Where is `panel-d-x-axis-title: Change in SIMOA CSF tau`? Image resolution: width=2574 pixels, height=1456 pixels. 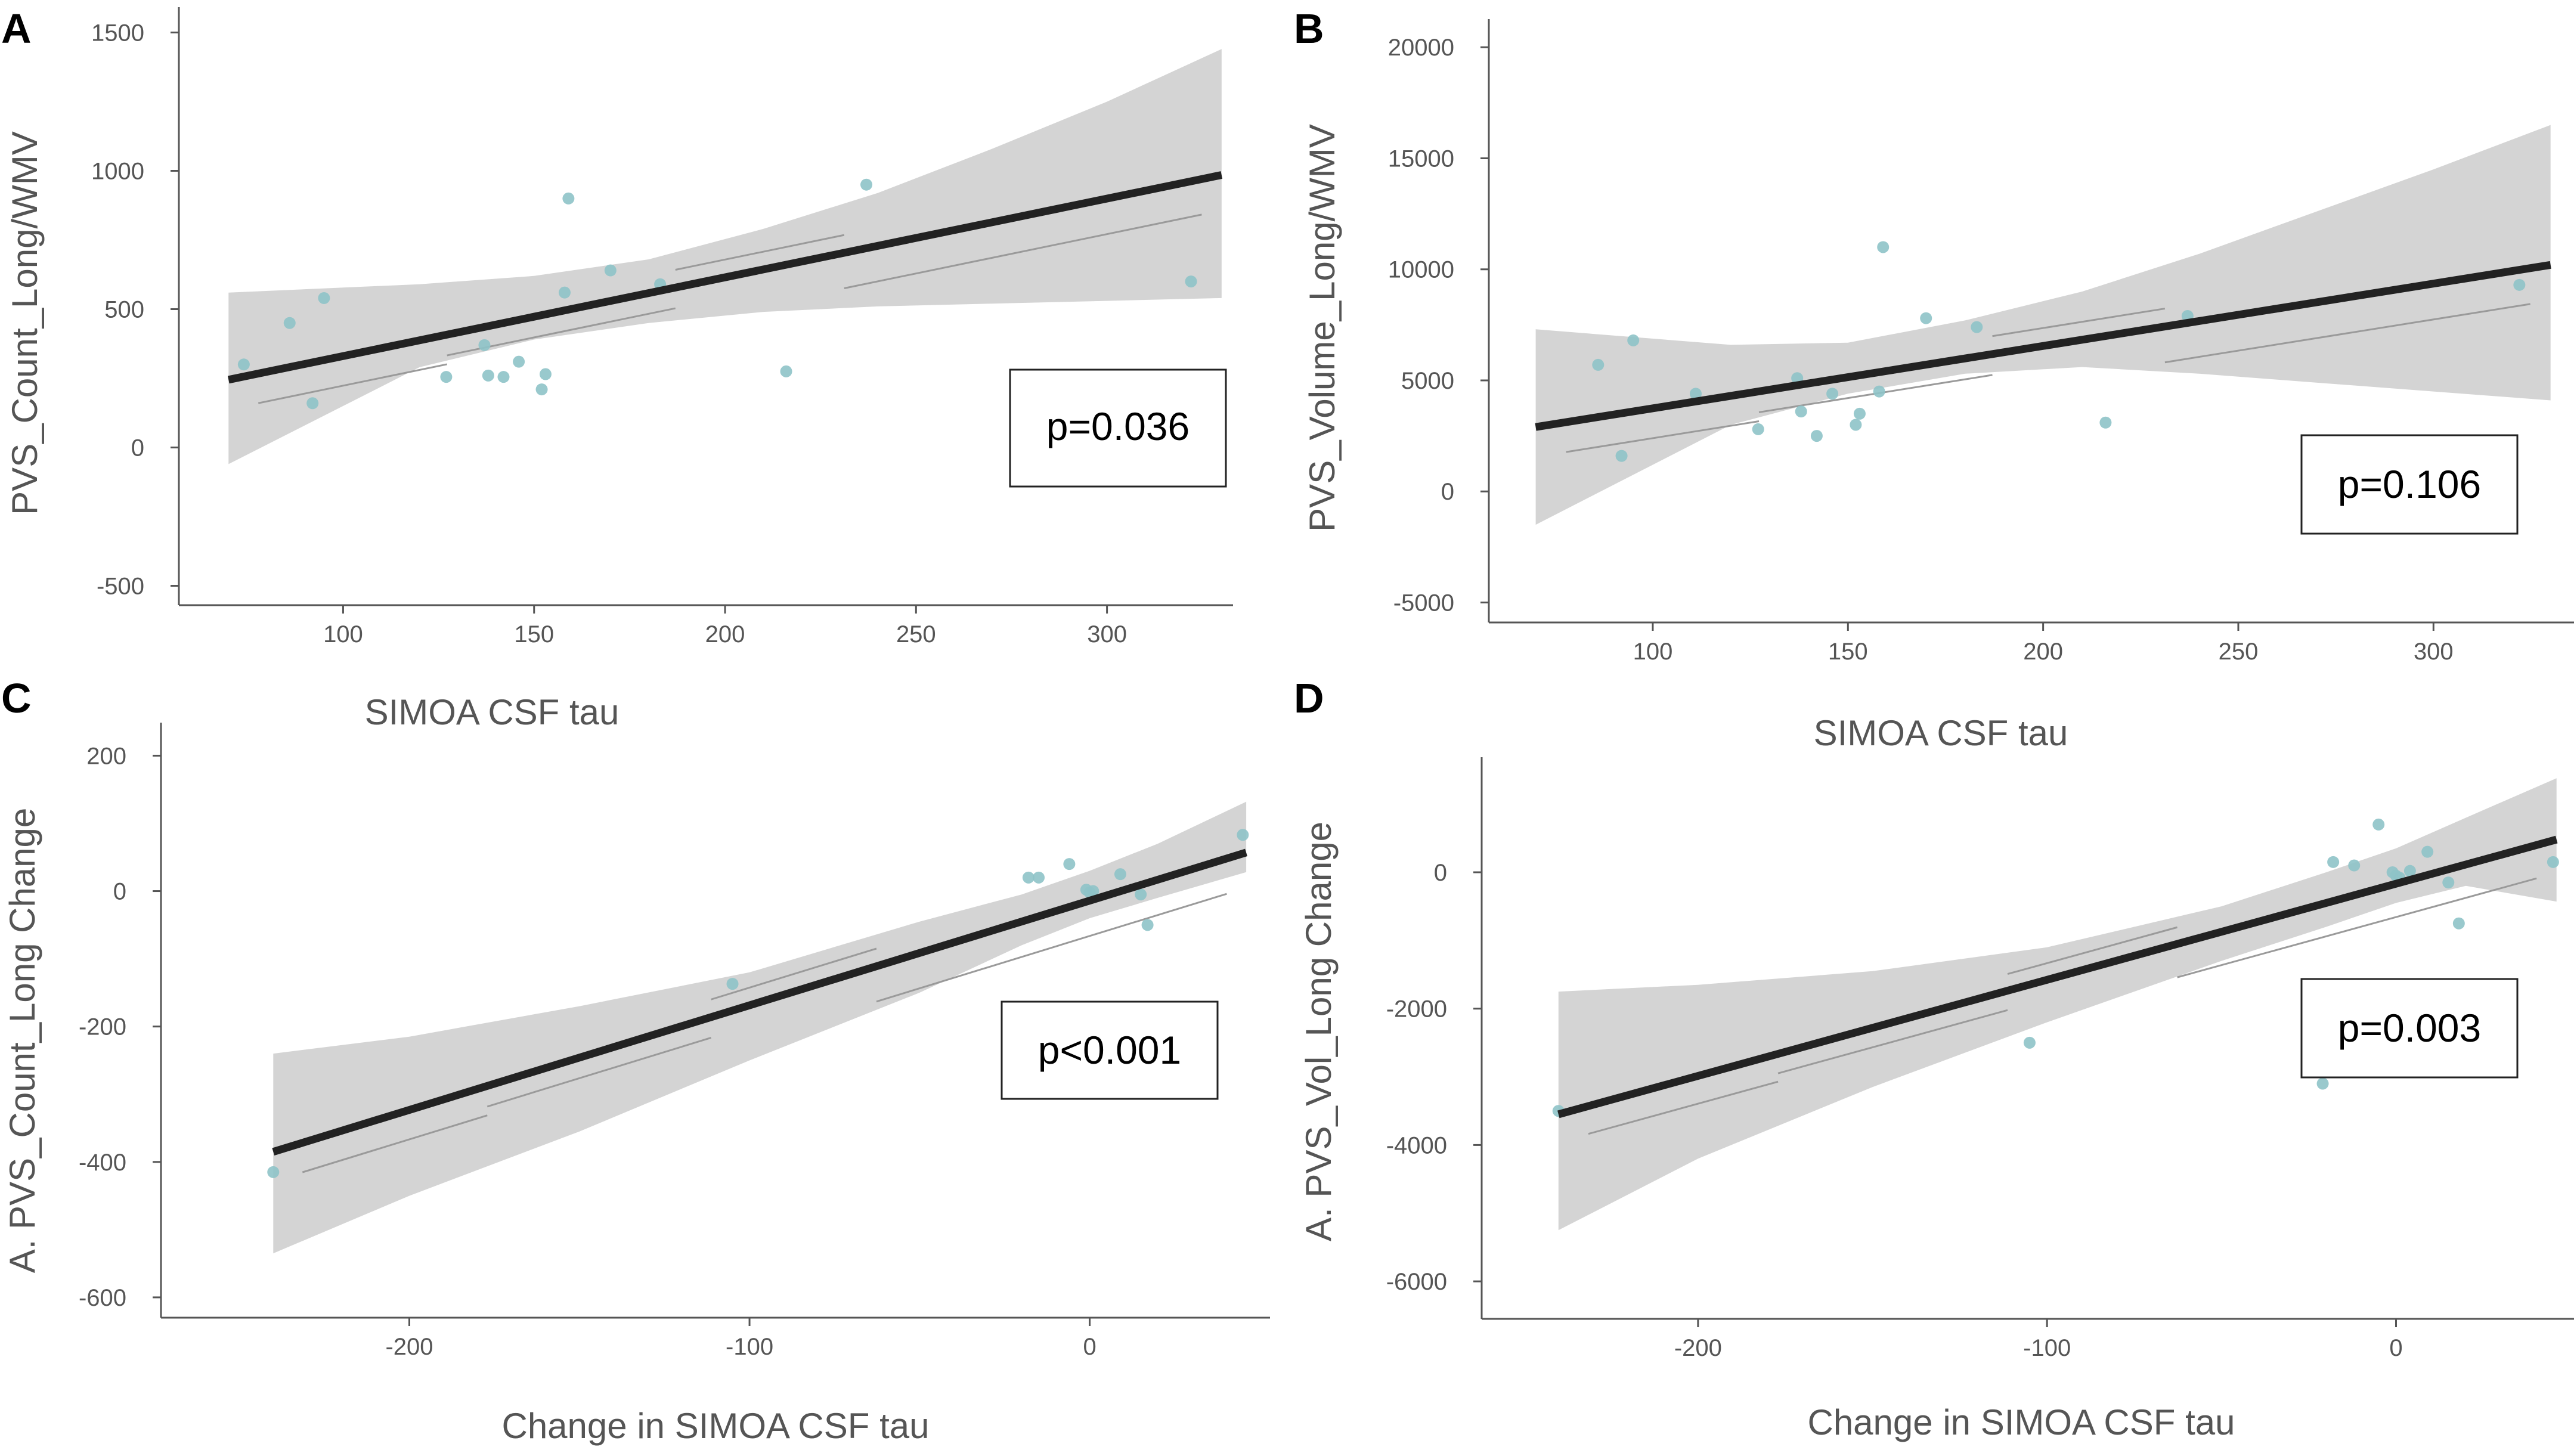
panel-d-x-axis-title: Change in SIMOA CSF tau is located at coordinates (2021, 1422).